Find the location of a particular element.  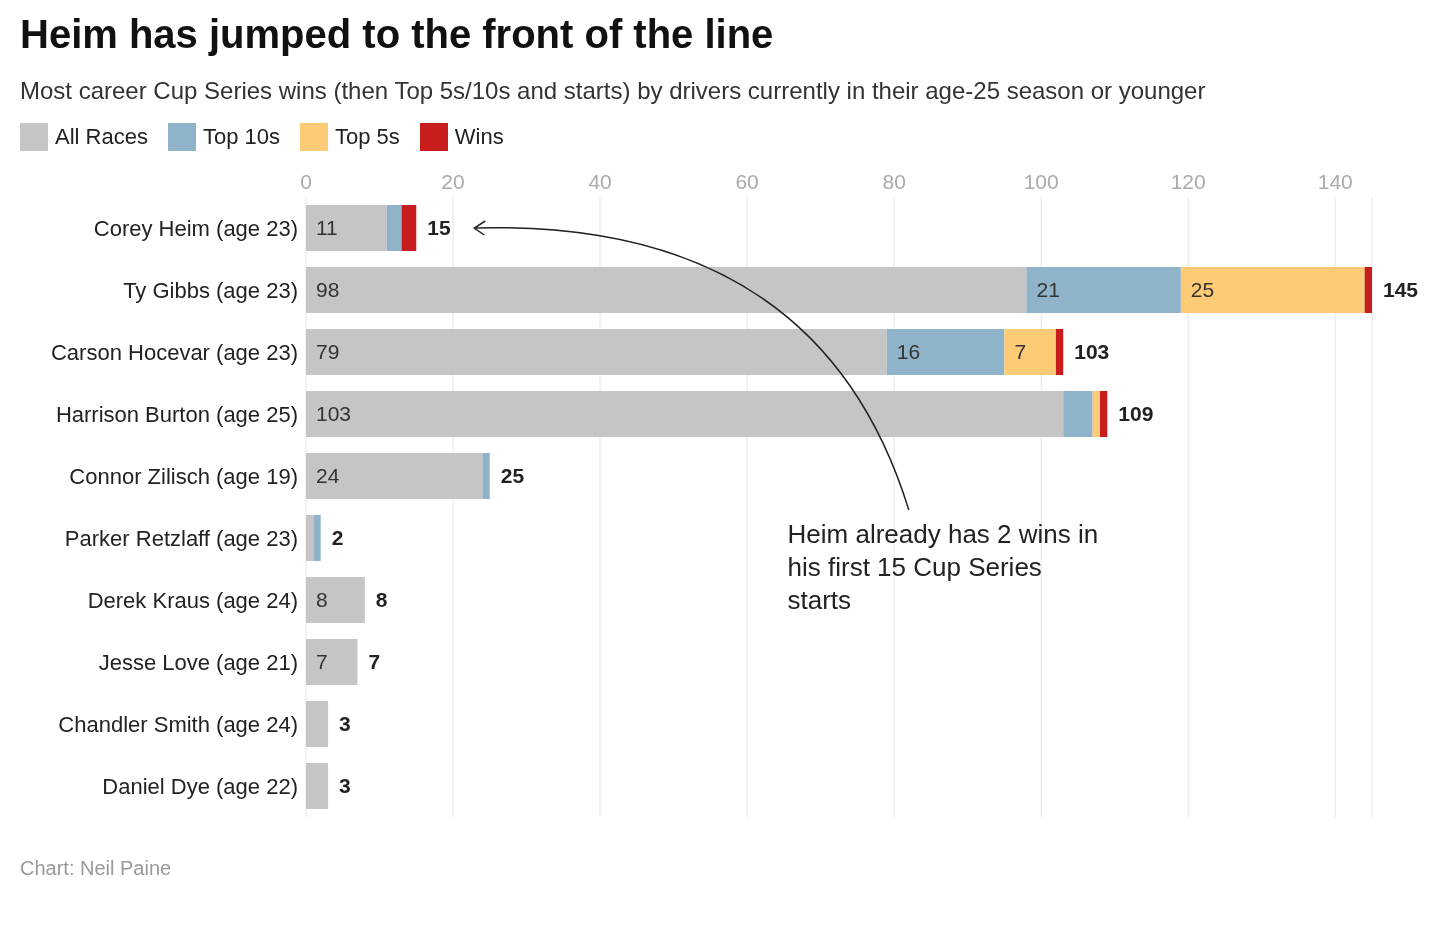

legend-label: Wins is located at coordinates (479, 137).